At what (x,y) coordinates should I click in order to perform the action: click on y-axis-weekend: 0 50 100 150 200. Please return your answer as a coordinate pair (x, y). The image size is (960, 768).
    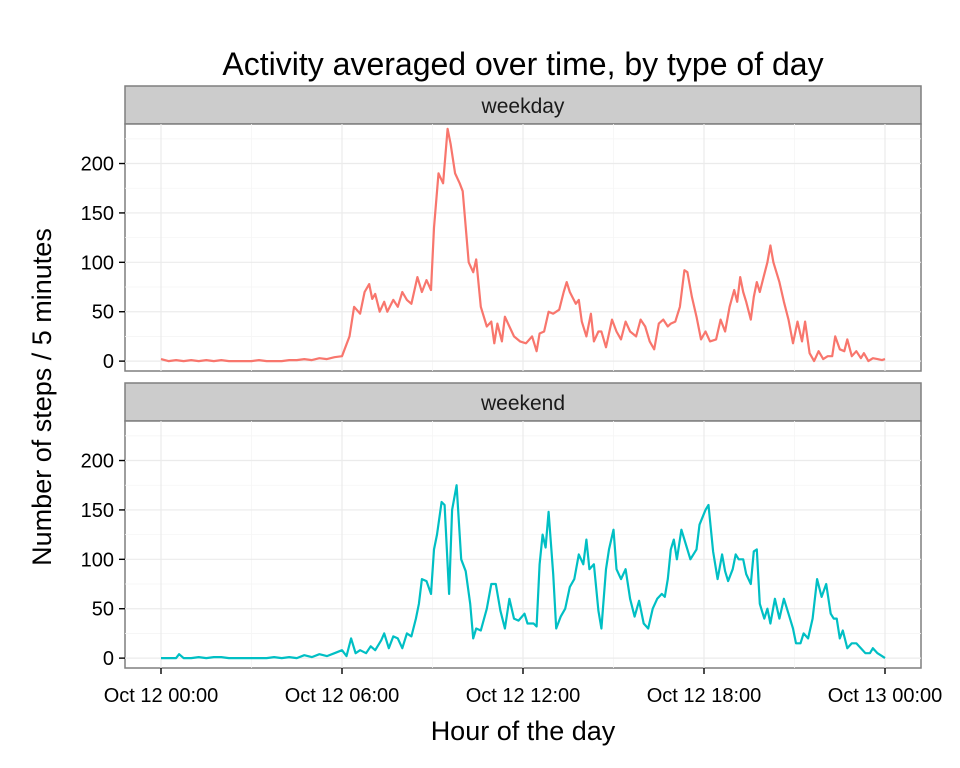
    Looking at the image, I should click on (103, 560).